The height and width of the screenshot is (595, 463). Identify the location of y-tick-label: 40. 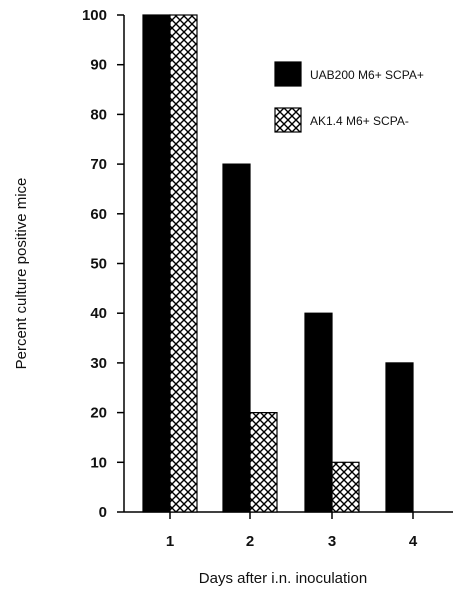
(98, 313).